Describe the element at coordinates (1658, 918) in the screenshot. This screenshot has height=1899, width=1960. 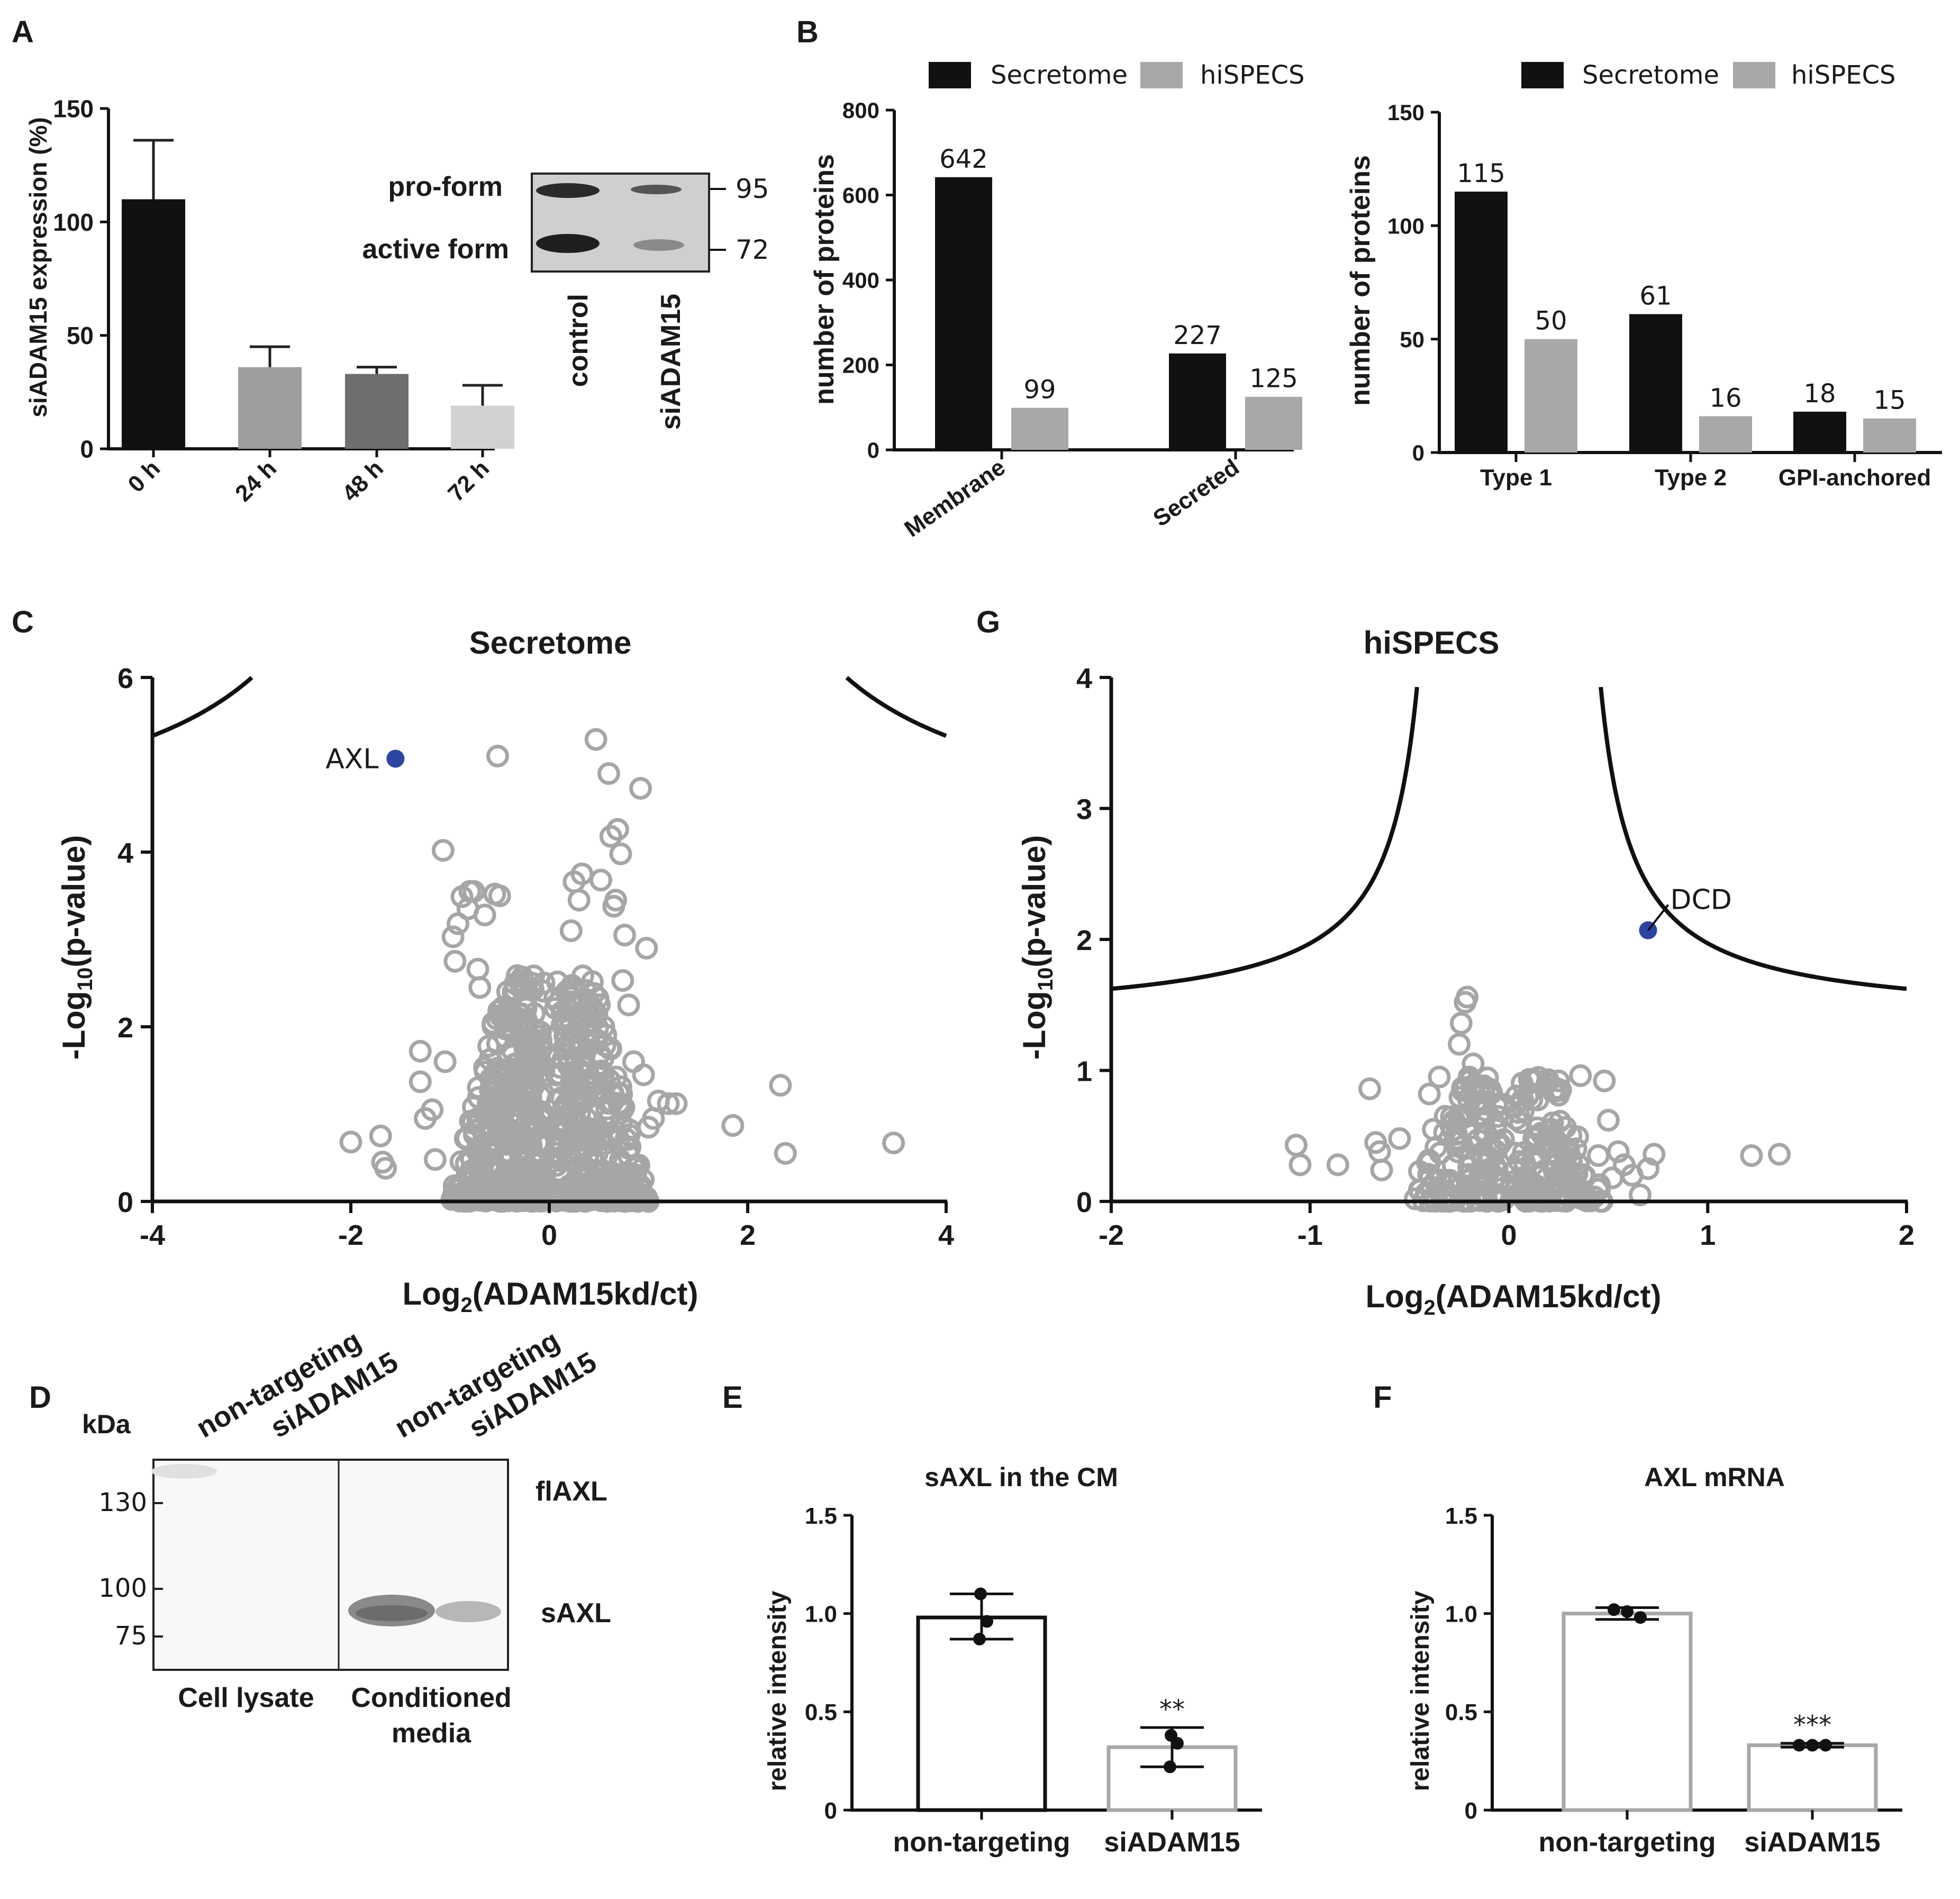
I see `chart-g-highlight-leader` at that location.